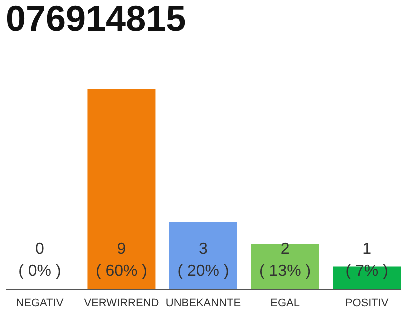 The image size is (410, 320). Describe the element at coordinates (367, 260) in the screenshot. I see `data-label: 1 ( 7% )` at that location.